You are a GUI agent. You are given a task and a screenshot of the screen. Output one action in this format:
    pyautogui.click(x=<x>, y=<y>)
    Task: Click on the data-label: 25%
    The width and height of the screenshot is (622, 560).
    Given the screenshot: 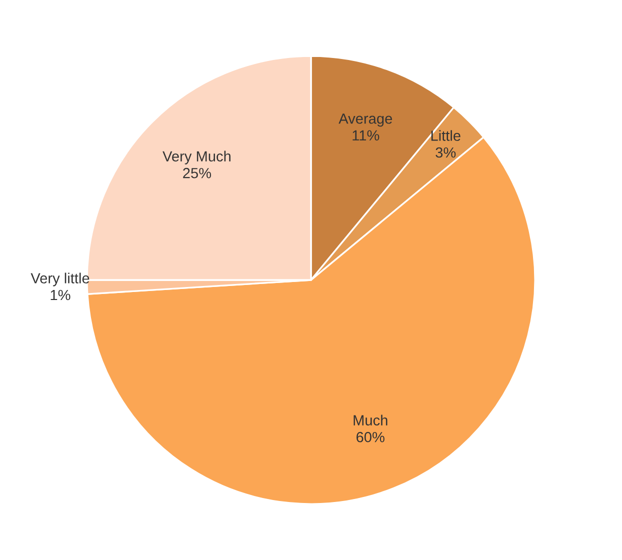 What is the action you would take?
    pyautogui.click(x=197, y=173)
    